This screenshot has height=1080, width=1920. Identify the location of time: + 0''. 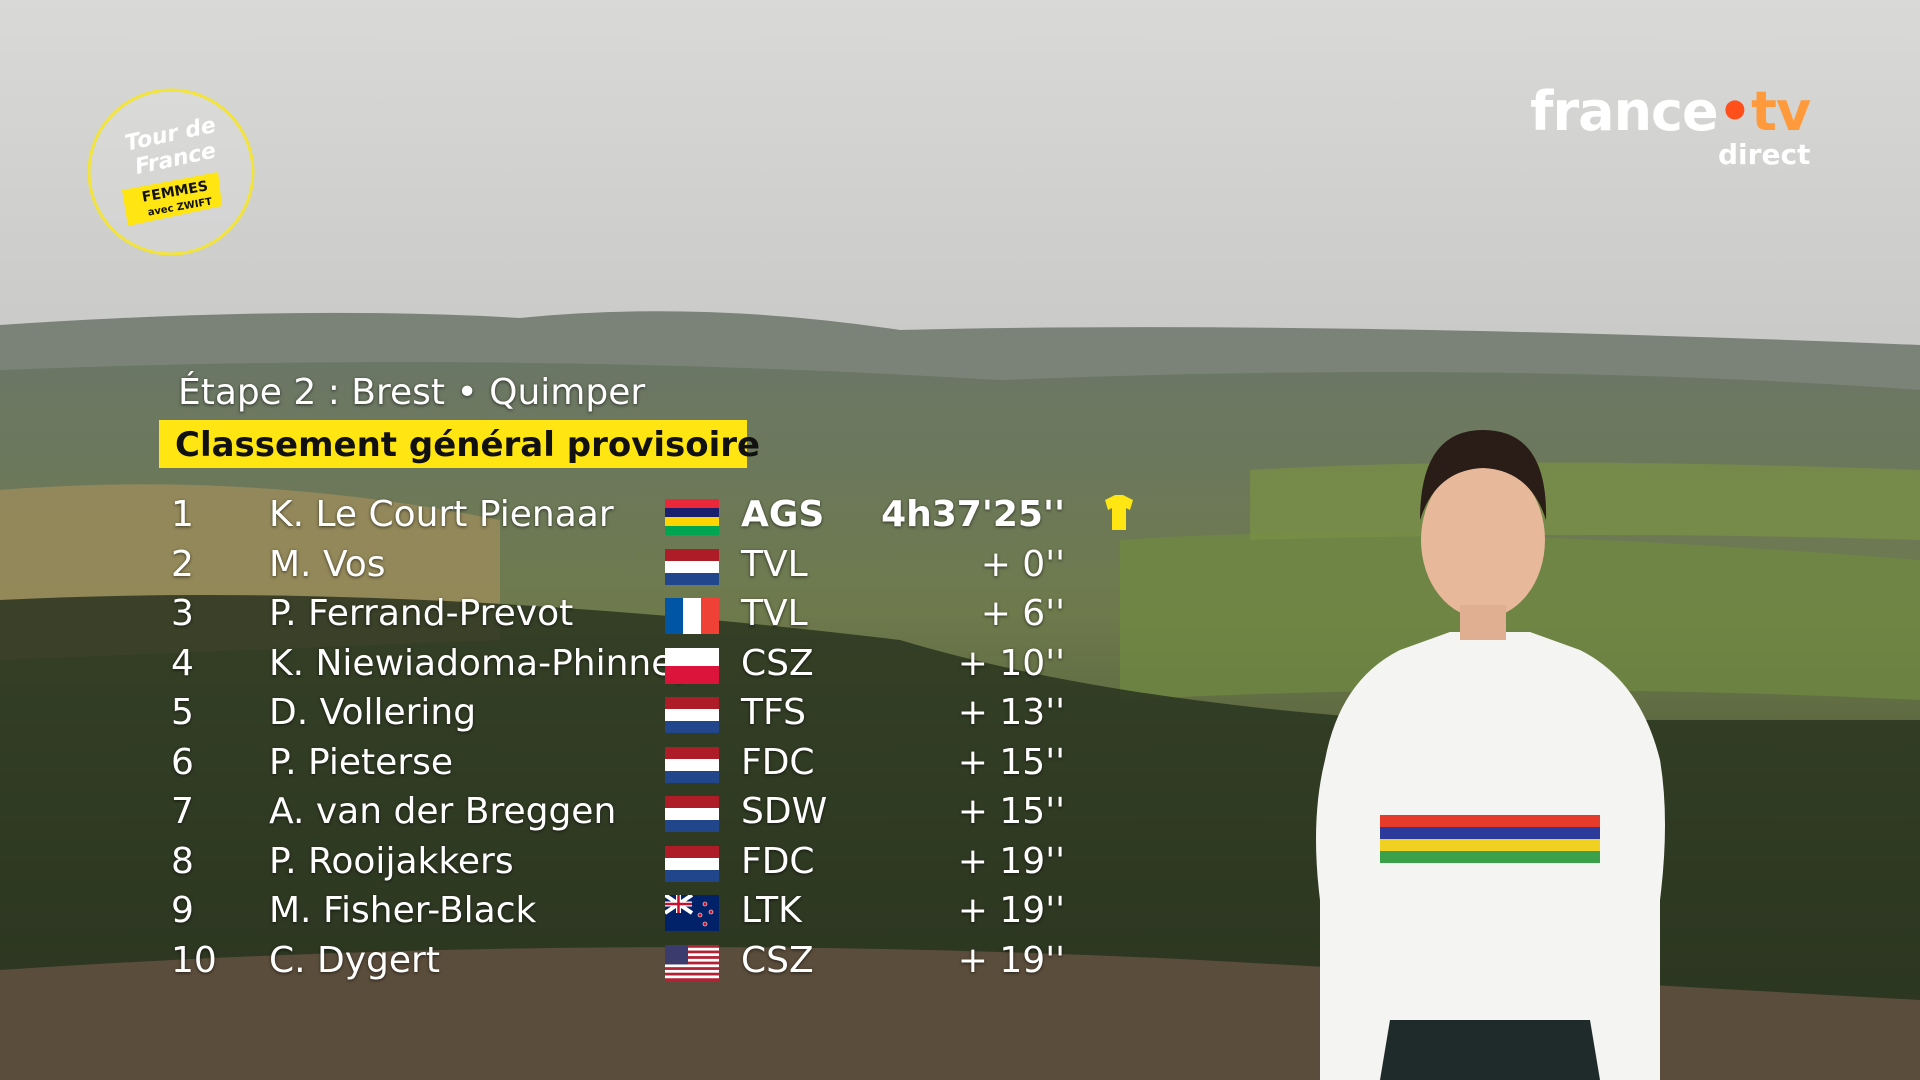
(1022, 564).